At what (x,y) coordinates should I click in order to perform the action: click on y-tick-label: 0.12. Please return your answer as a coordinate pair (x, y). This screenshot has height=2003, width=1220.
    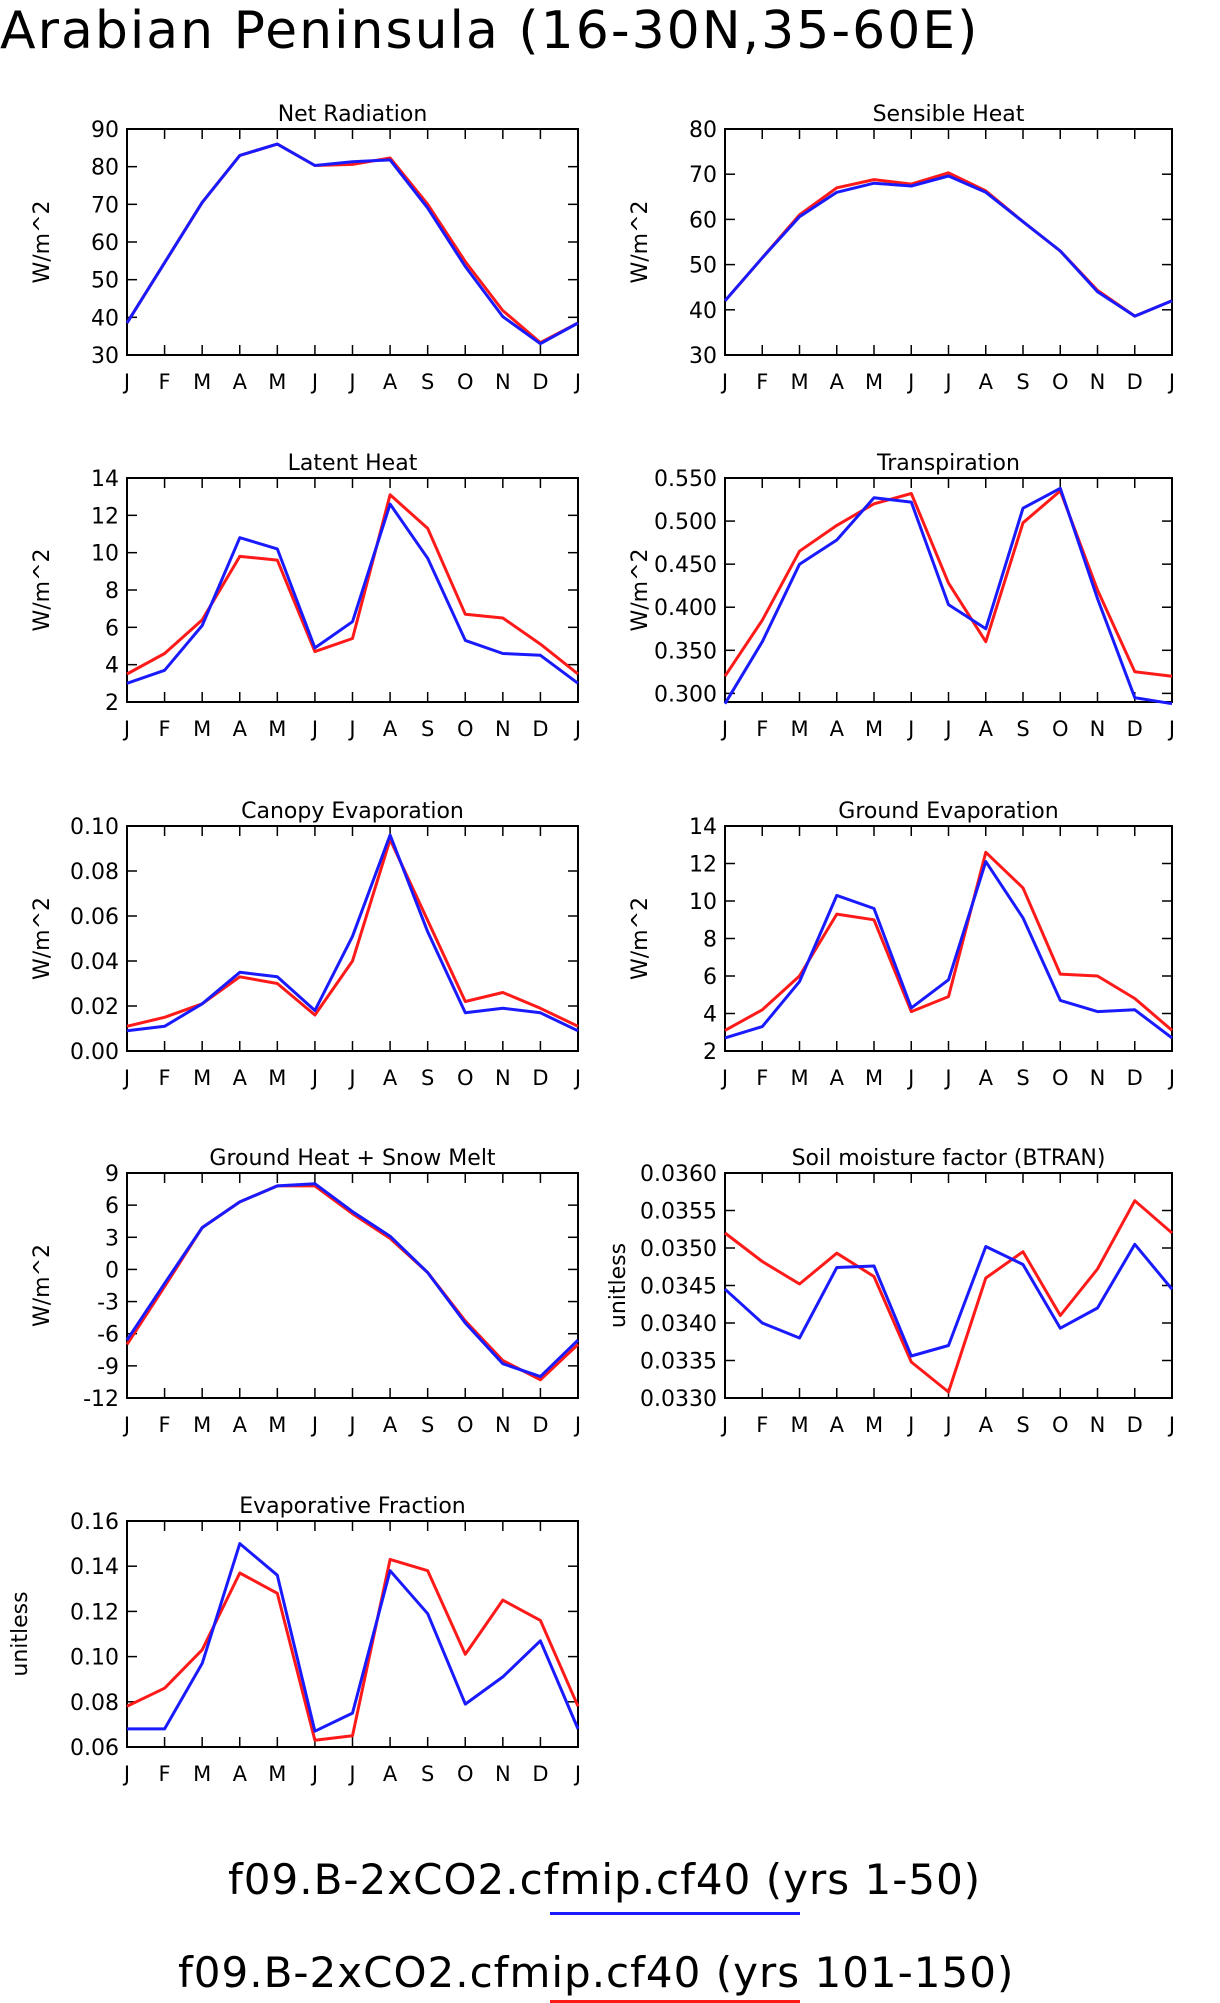
    Looking at the image, I should click on (94, 1612).